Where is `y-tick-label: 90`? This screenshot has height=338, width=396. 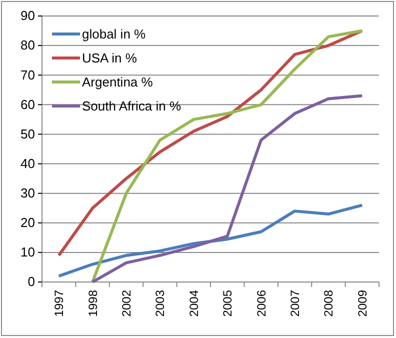
y-tick-label: 90 is located at coordinates (27, 16).